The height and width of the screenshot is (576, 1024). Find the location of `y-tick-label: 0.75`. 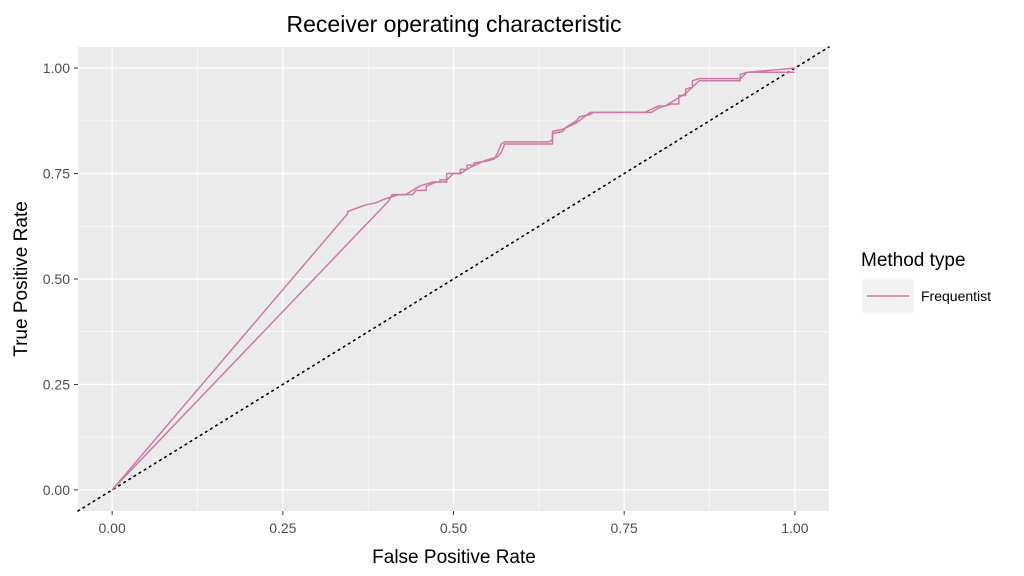

y-tick-label: 0.75 is located at coordinates (56, 174).